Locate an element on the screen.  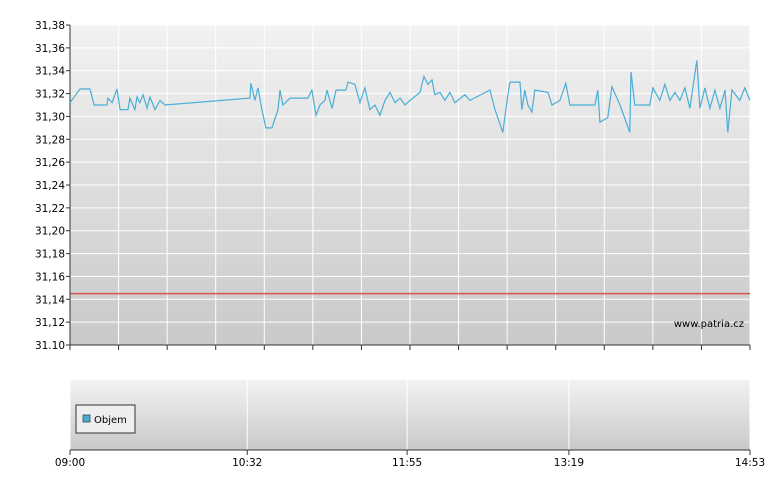
price-line is located at coordinates (410, 96).